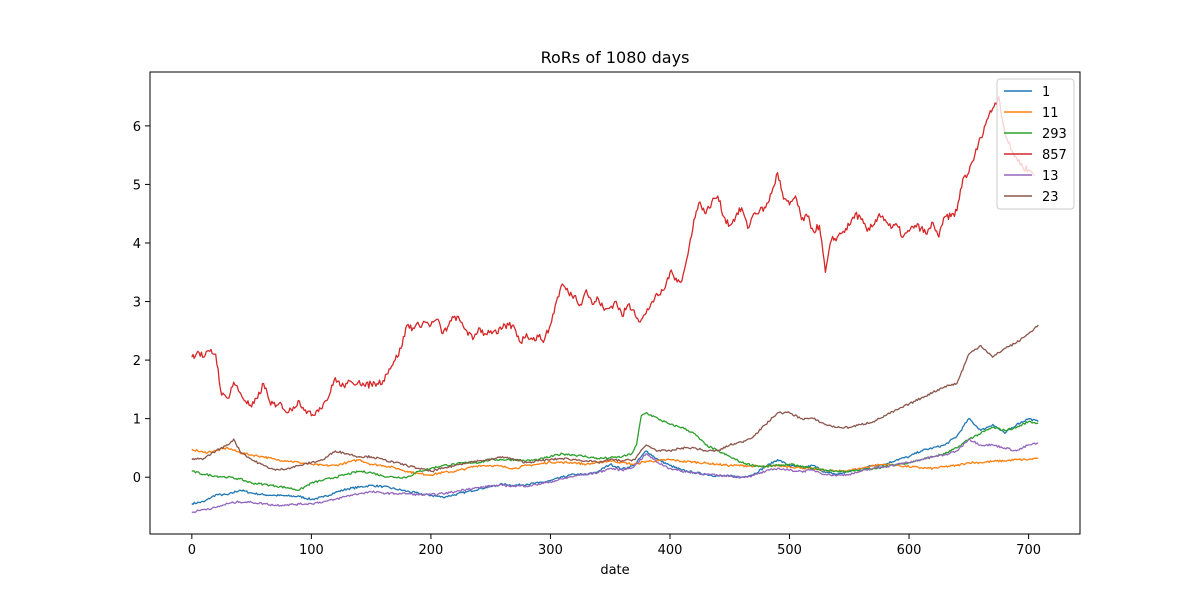 The image size is (1200, 600). Describe the element at coordinates (137, 478) in the screenshot. I see `y-tick-label: 0` at that location.